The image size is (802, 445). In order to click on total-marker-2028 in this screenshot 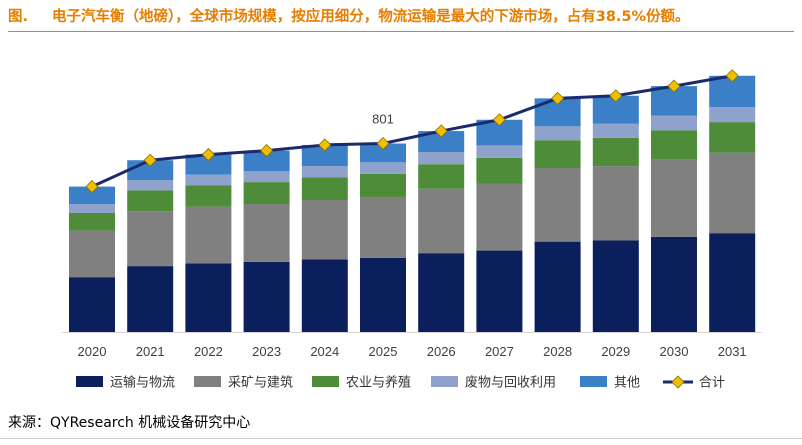, I will do `click(558, 98)`.